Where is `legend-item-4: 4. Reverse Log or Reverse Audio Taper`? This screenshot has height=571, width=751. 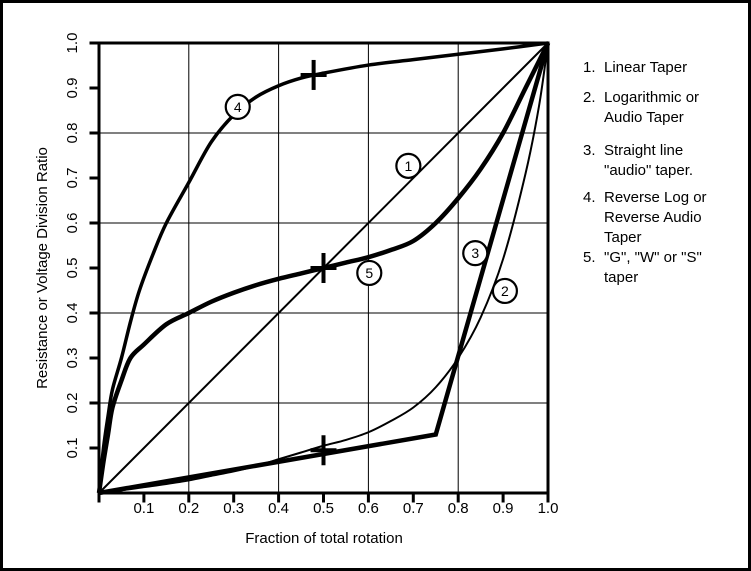
legend-item-4: 4. Reverse Log or Reverse Audio Taper is located at coordinates (658, 218).